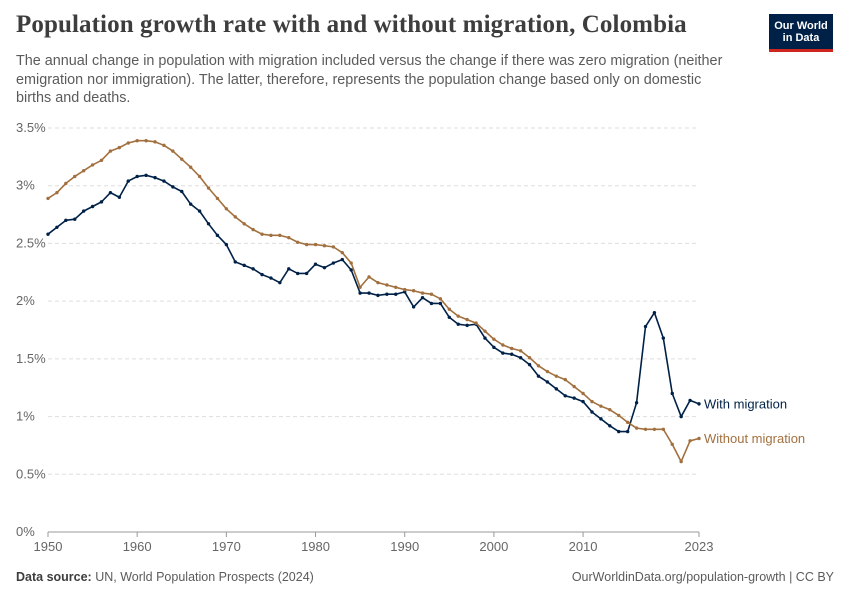 Image resolution: width=850 pixels, height=600 pixels. What do you see at coordinates (25, 416) in the screenshot?
I see `y-tick-label: 1%` at bounding box center [25, 416].